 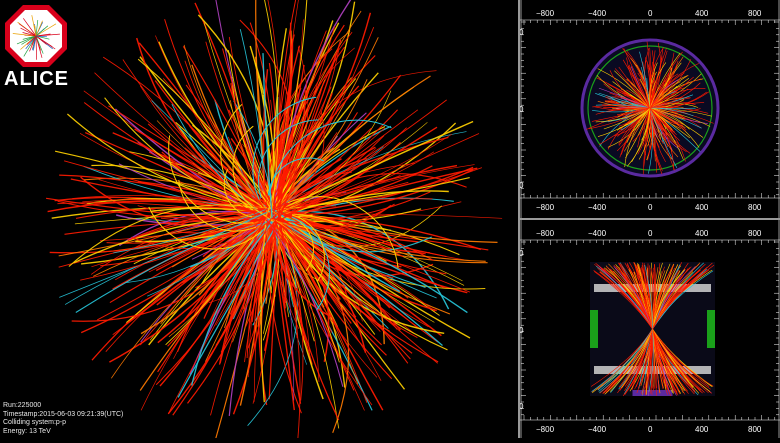 I want to click on rhoz-tracks, so click(x=652, y=329).